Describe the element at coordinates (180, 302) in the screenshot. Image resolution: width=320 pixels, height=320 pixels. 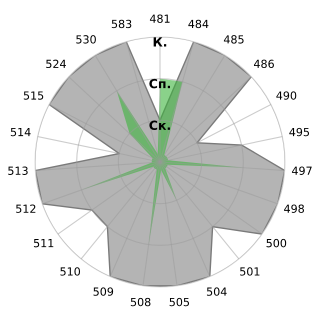
I see `spoke-label: 505` at that location.